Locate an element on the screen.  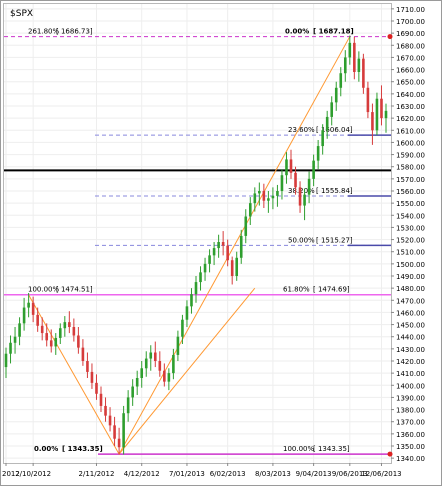
y-tick-label: 1590.00 is located at coordinates (410, 156).